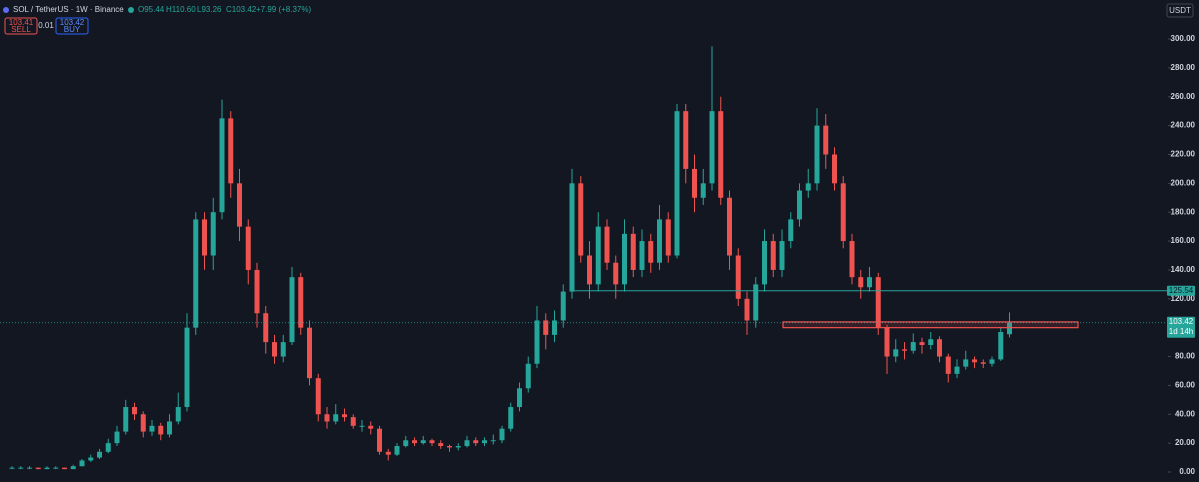 The height and width of the screenshot is (482, 1199). What do you see at coordinates (21, 29) in the screenshot?
I see `sell-label: SELL` at bounding box center [21, 29].